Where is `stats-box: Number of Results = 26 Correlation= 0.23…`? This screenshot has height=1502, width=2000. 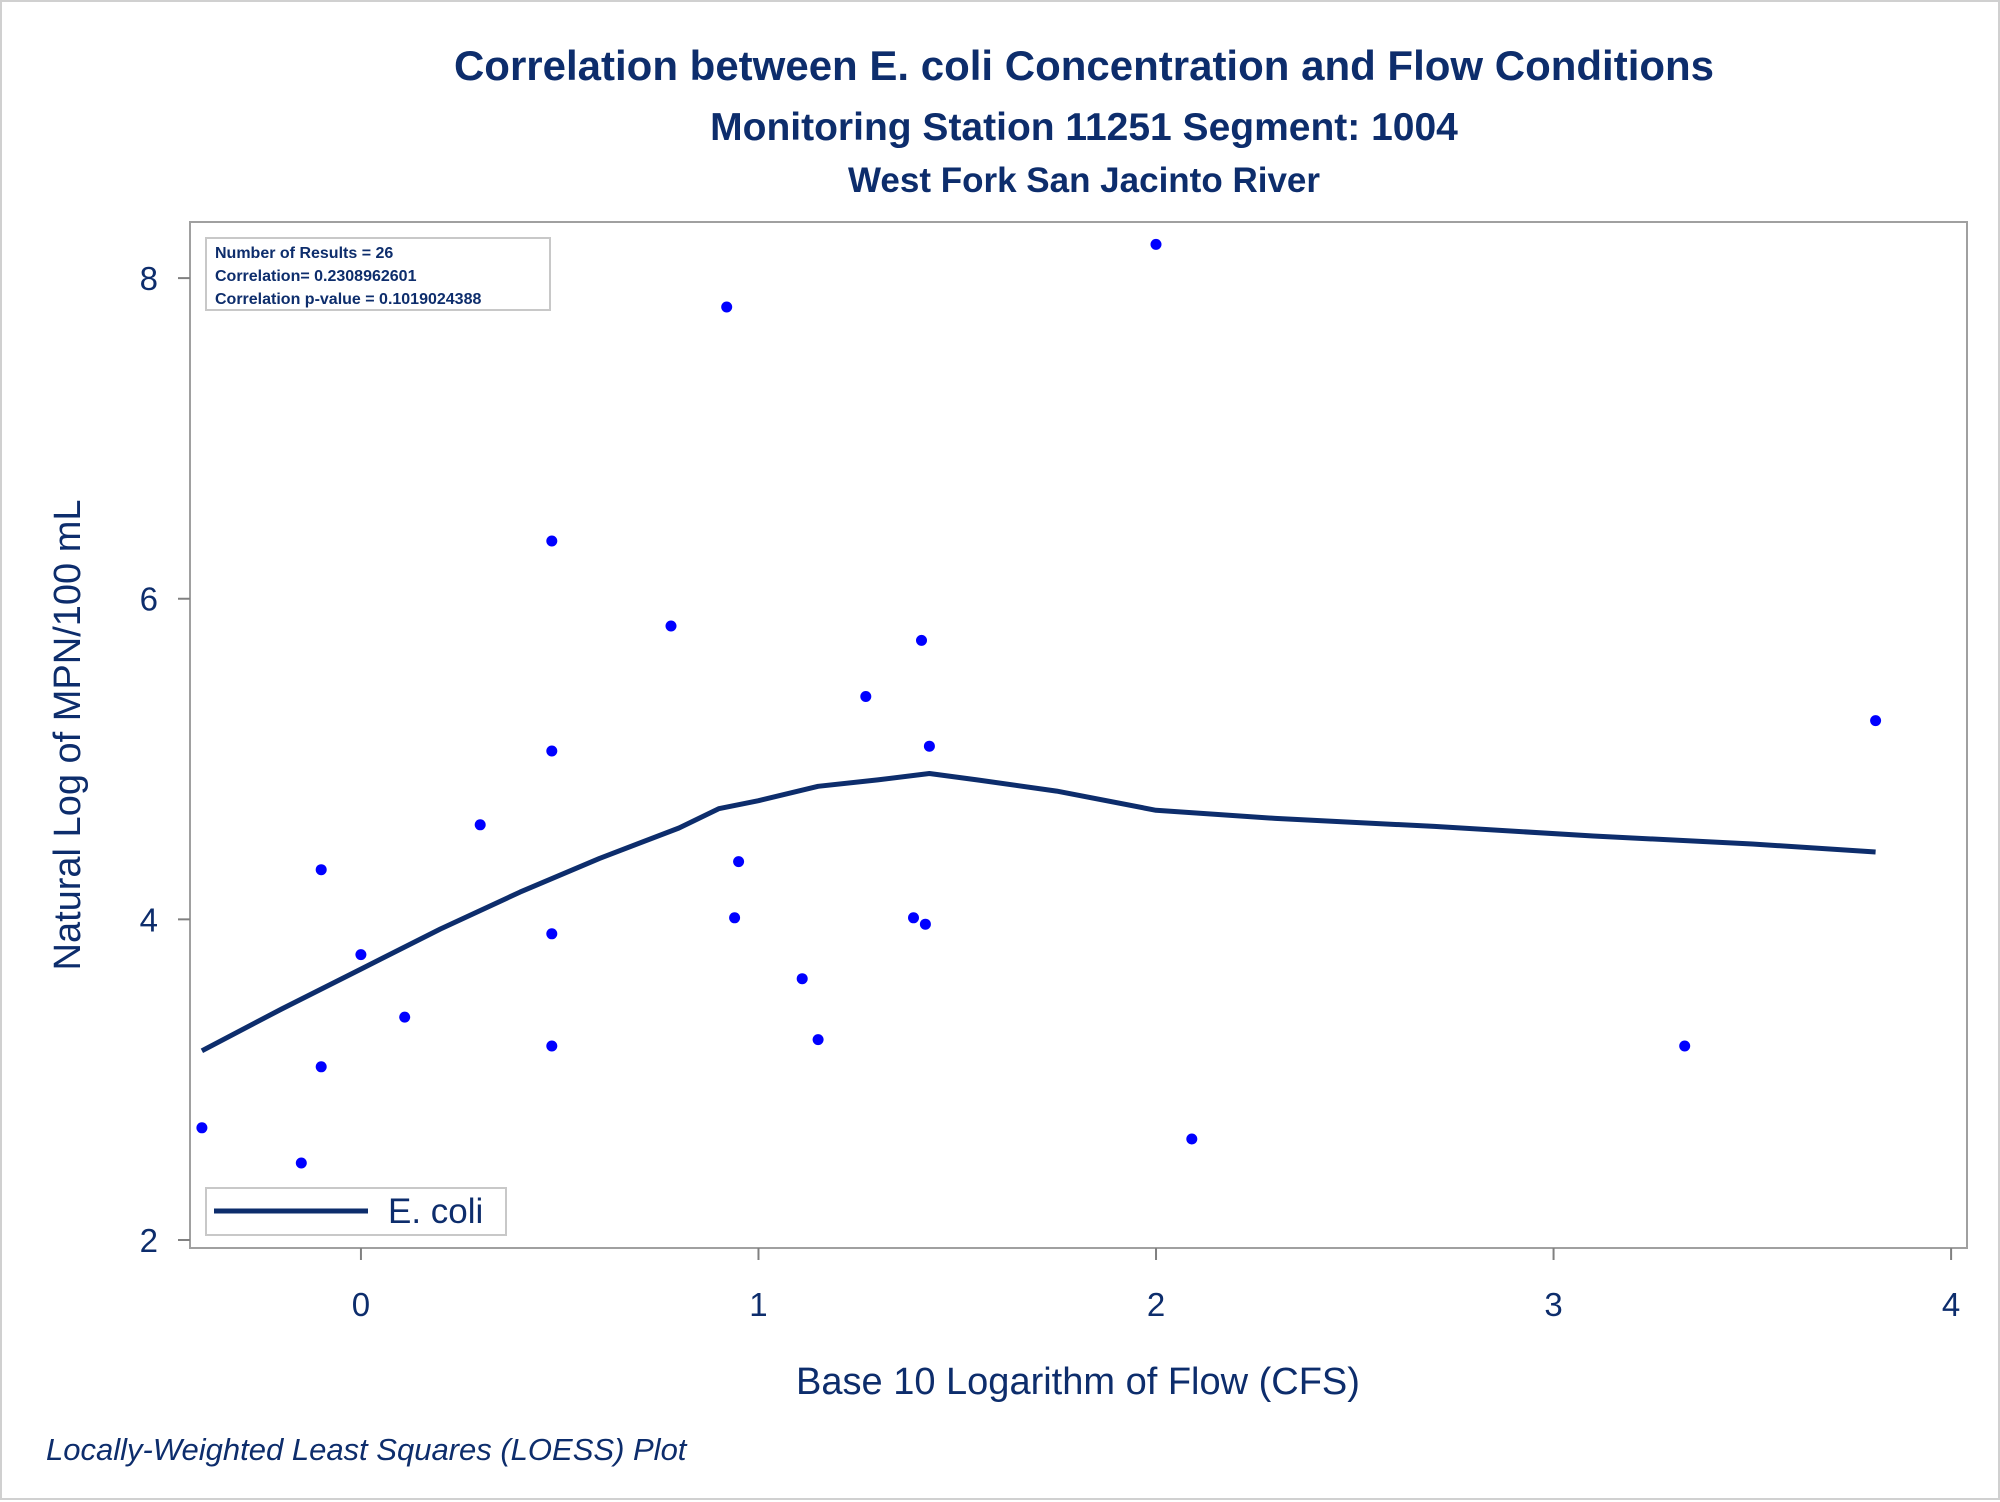
stats-box: Number of Results = 26 Correlation= 0.23… is located at coordinates (378, 274).